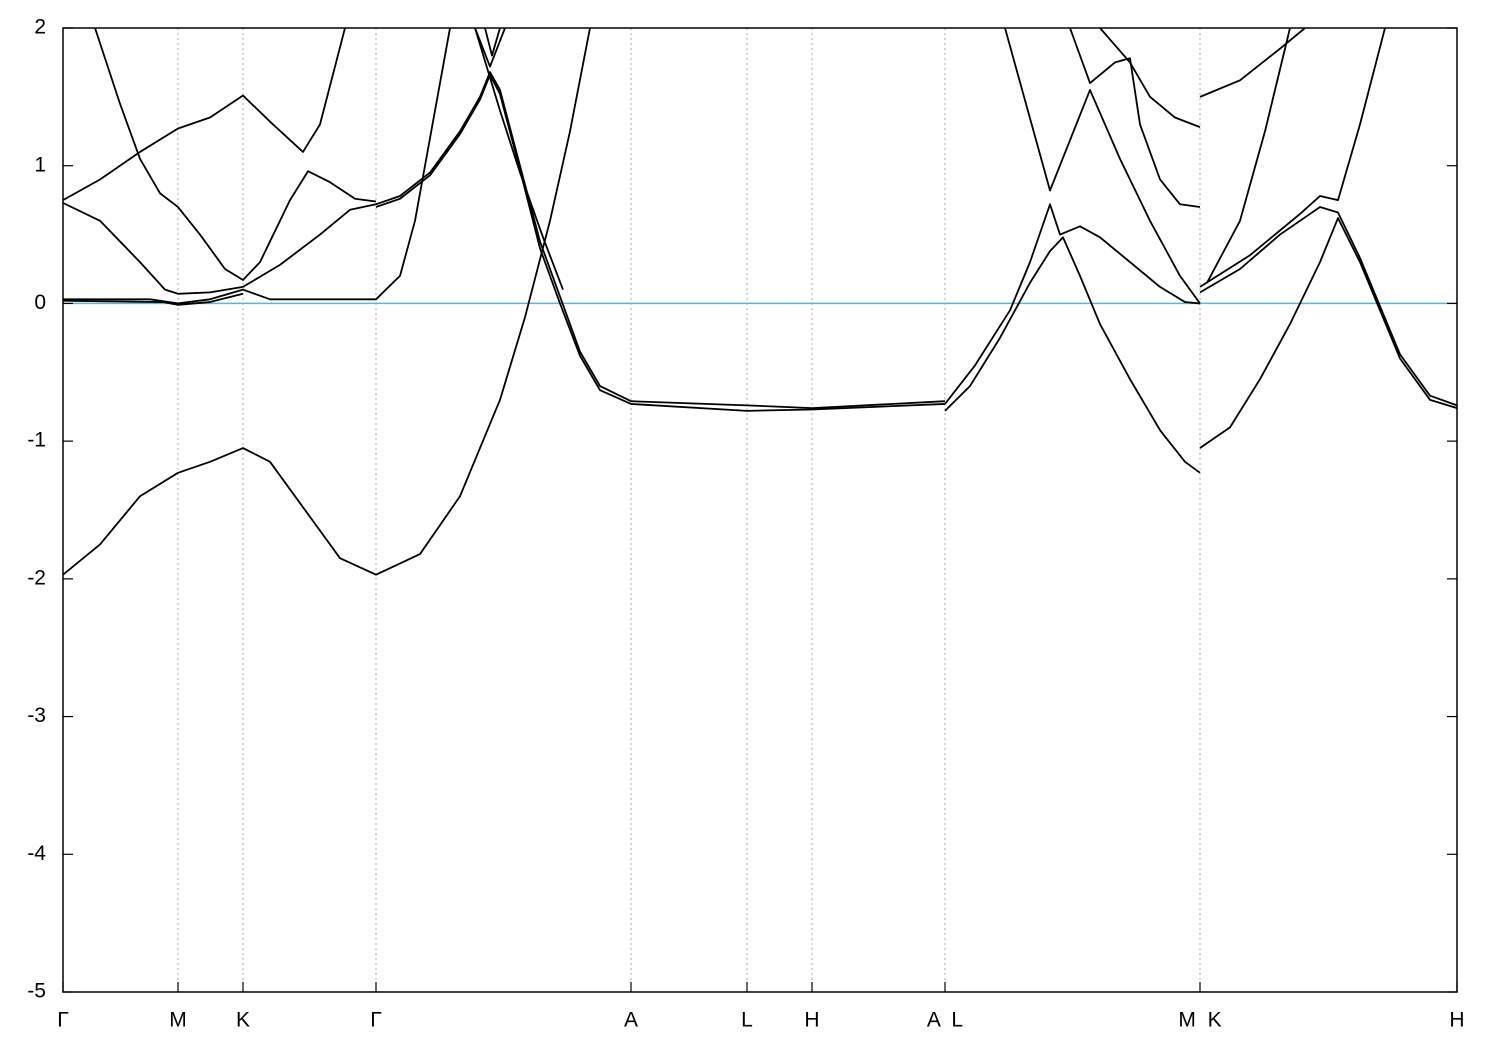 The image size is (1500, 1050). Describe the element at coordinates (36, 853) in the screenshot. I see `y-tick-label: -4` at that location.